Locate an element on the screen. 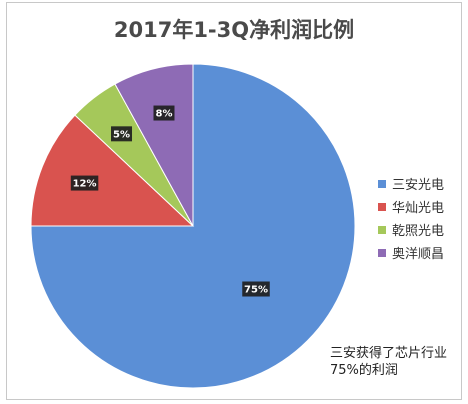 This screenshot has height=404, width=468. annotation: 三安获得了芯片行业75%的利润 is located at coordinates (389, 362).